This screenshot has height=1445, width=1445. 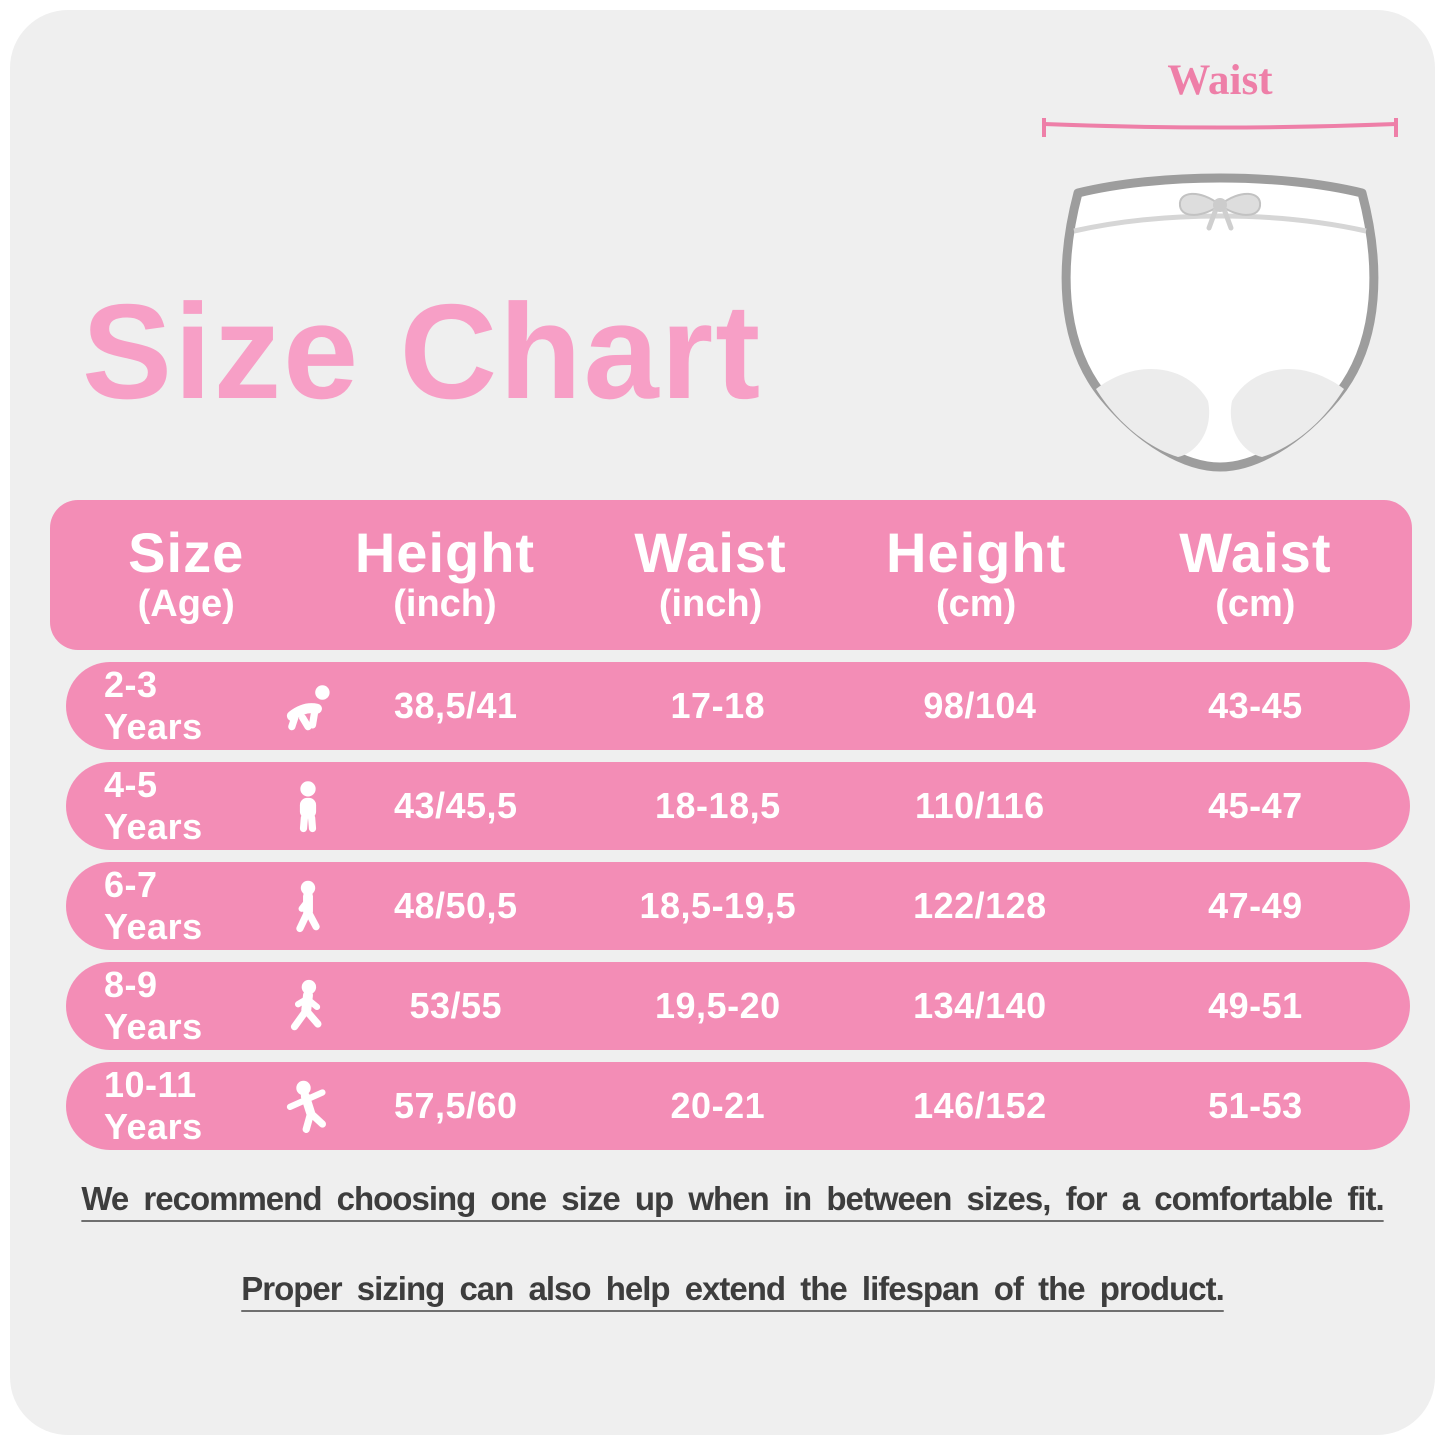 What do you see at coordinates (718, 905) in the screenshot?
I see `waist-inch-cell: 18,5-19,5` at bounding box center [718, 905].